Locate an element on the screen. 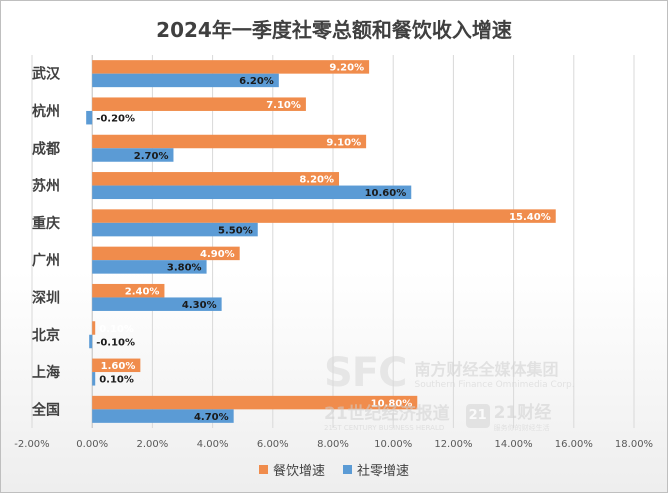 This screenshot has width=668, height=493. data-label-series-0-2: 9.10% is located at coordinates (343, 142).